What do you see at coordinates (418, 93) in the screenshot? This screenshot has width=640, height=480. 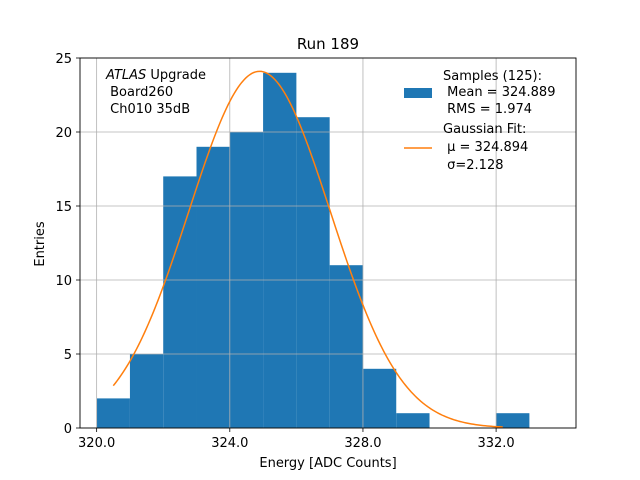 I see `legend-samples-patch` at bounding box center [418, 93].